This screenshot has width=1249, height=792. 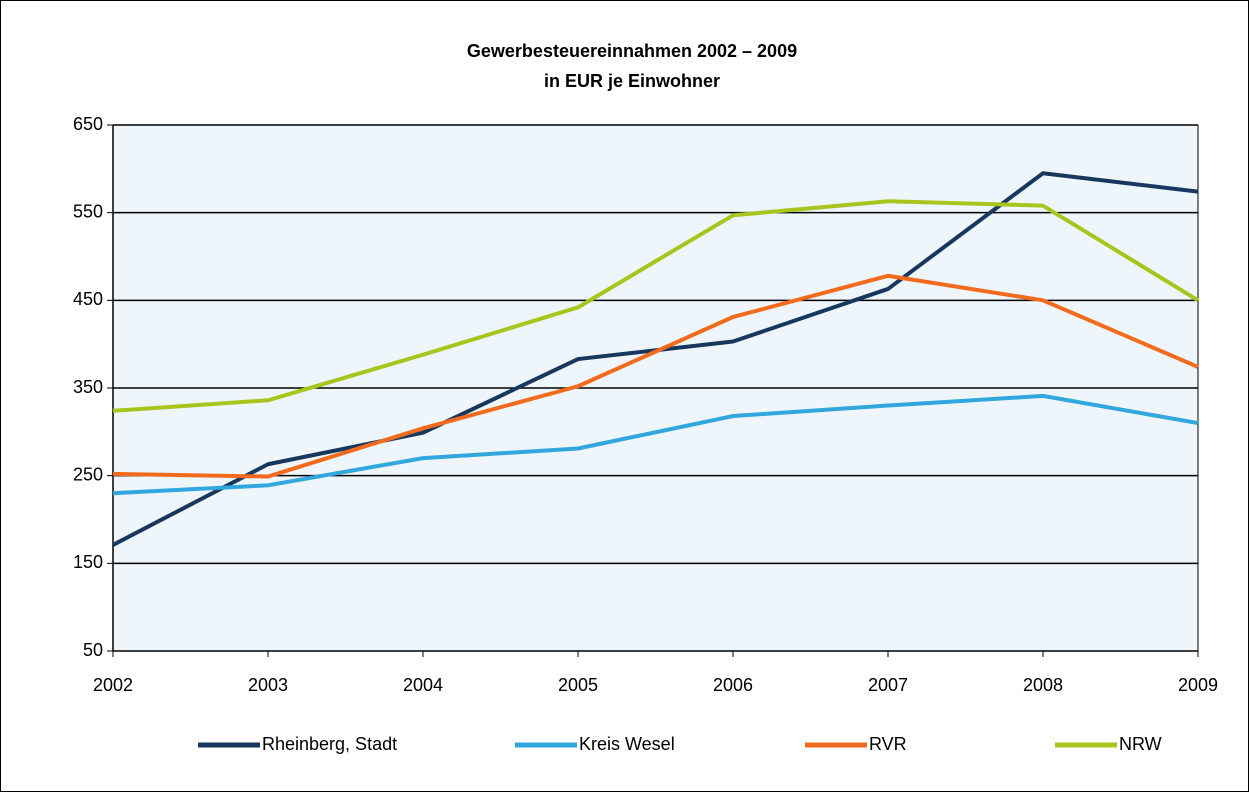 What do you see at coordinates (88, 387) in the screenshot?
I see `y-tick-label: 350` at bounding box center [88, 387].